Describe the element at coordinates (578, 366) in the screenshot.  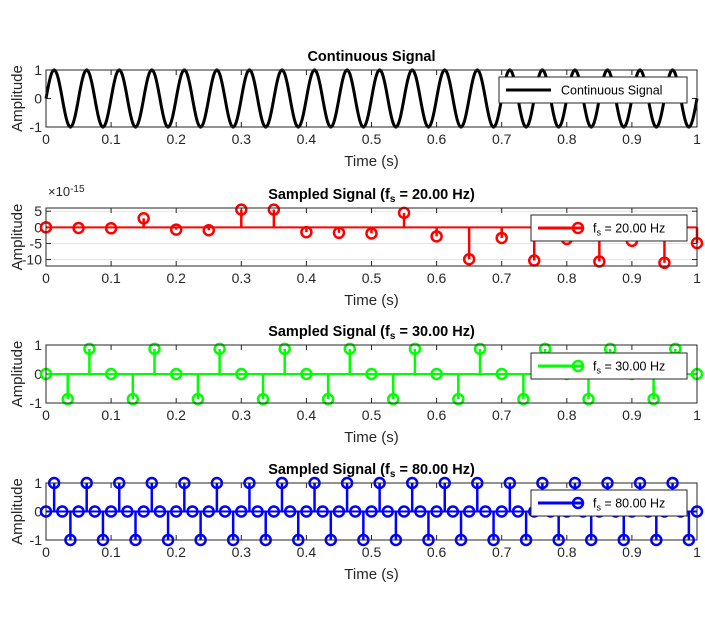
I see `legend-marker-swatch` at that location.